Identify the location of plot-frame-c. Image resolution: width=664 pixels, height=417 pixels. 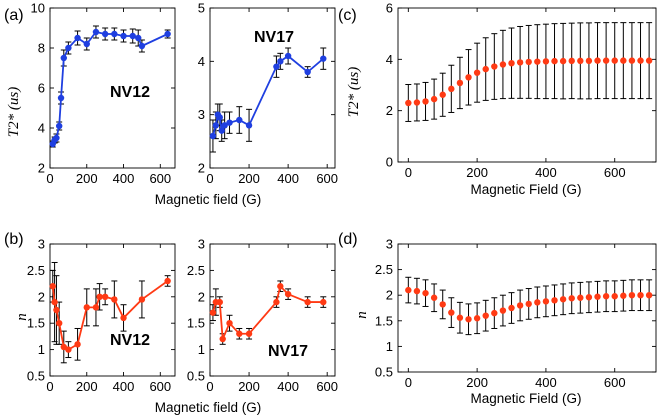
(527, 85).